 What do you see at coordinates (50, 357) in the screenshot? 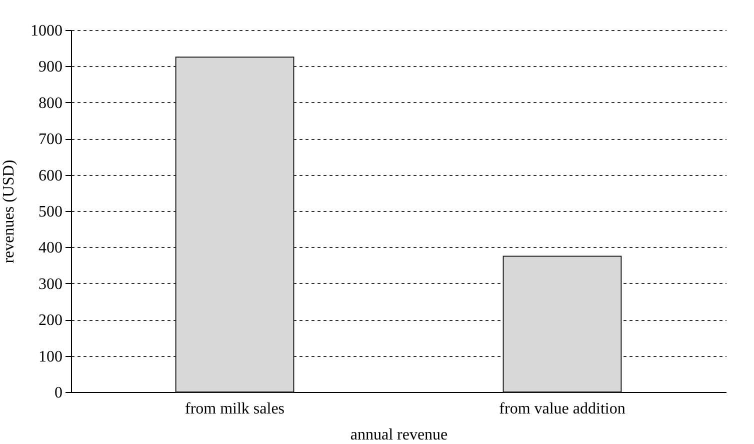
I see `y-tick-label: 100` at bounding box center [50, 357].